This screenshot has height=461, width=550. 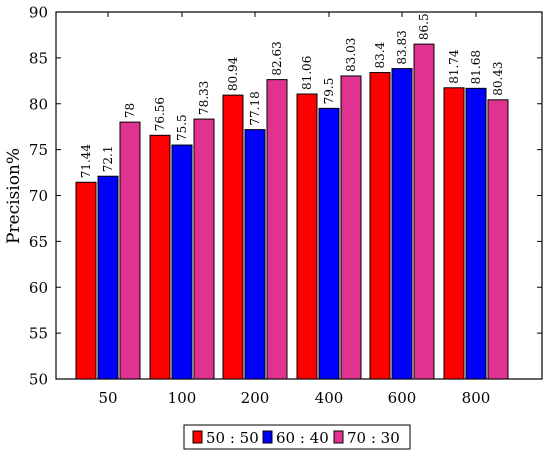 What do you see at coordinates (255, 108) in the screenshot?
I see `data-label: 77.18` at bounding box center [255, 108].